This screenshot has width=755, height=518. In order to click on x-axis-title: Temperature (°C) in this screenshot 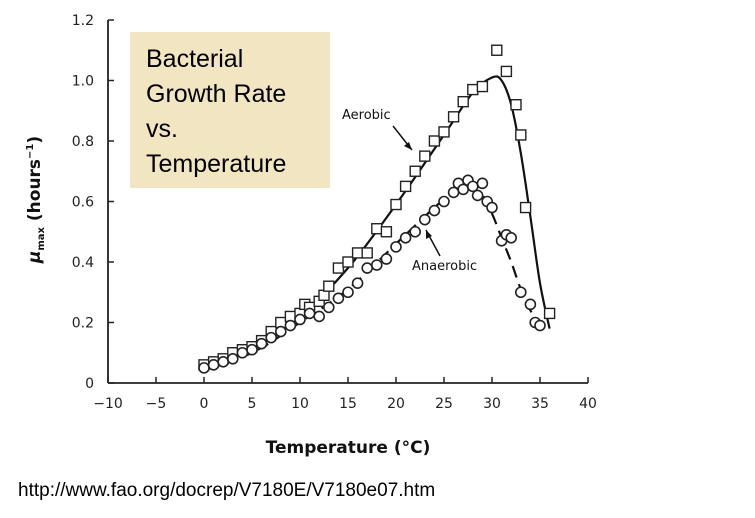, I will do `click(348, 448)`.